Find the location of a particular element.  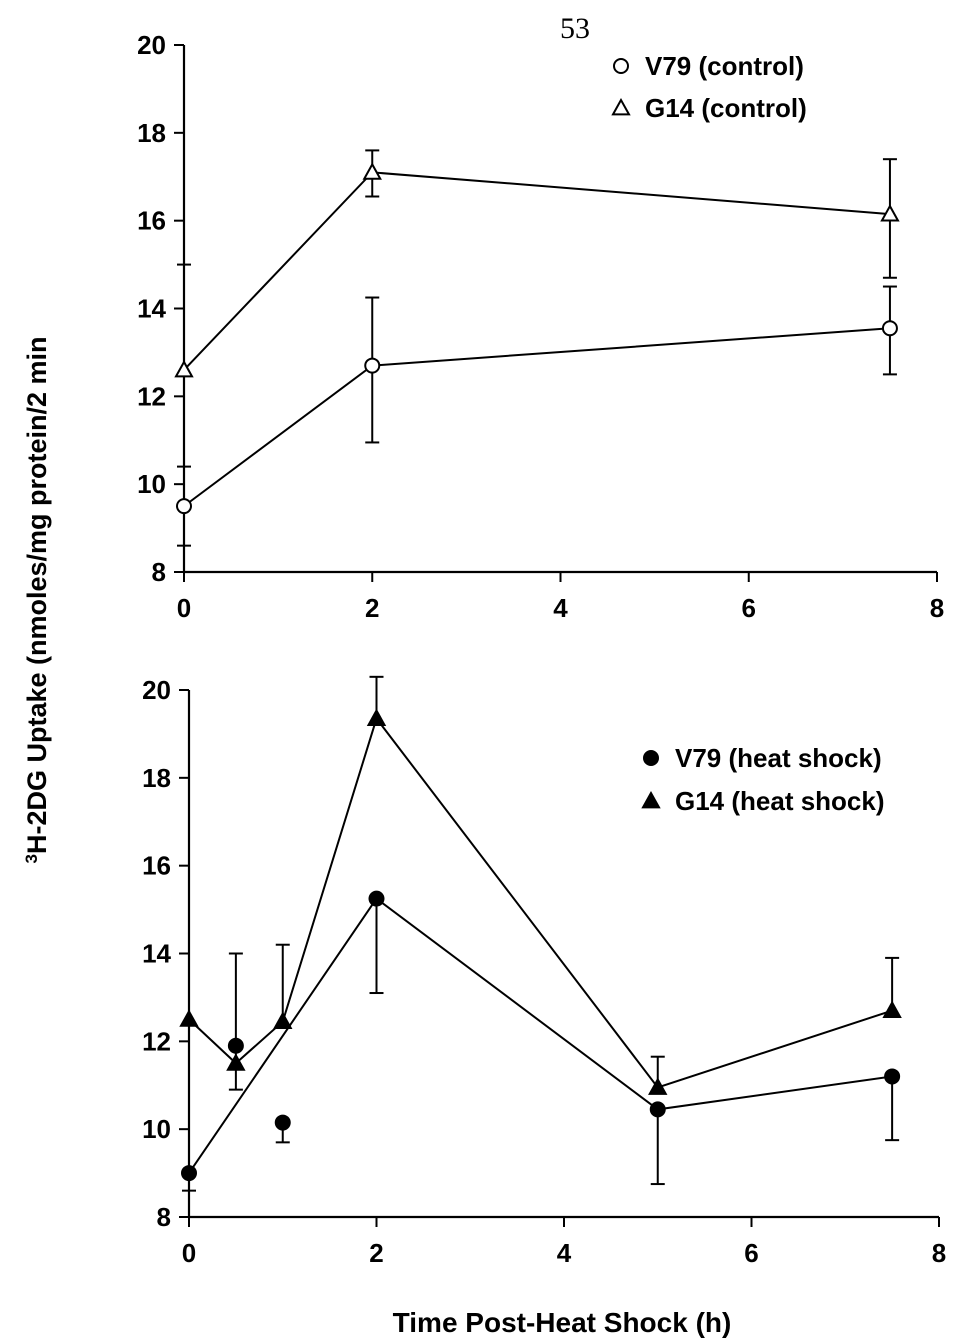

legend-label: G14 (heat shock) is located at coordinates (780, 801).